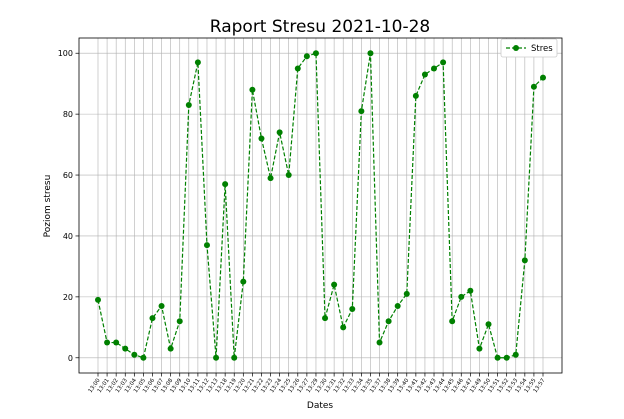  I want to click on y-axis: 0 20 40 60 80 100, so click(68, 206).